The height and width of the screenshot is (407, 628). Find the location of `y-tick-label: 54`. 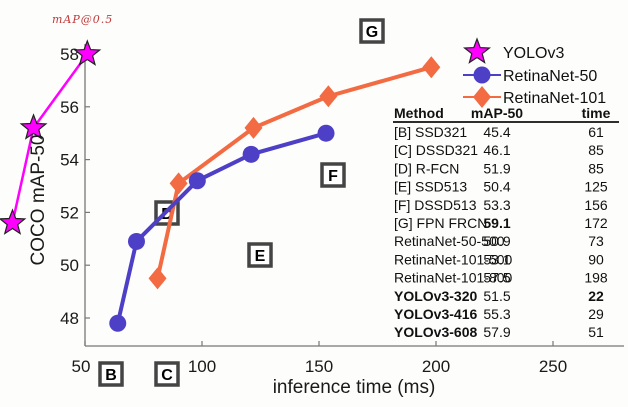

y-tick-label: 54 is located at coordinates (69, 160).